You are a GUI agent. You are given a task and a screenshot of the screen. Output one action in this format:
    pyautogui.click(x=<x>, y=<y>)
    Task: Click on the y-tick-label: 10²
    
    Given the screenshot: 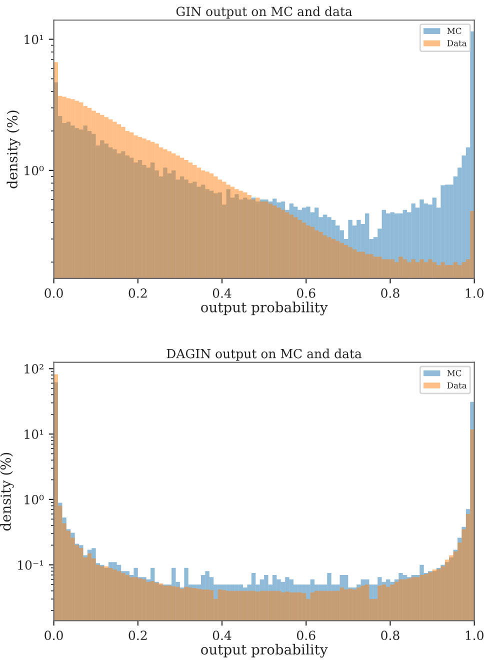 What is the action you would take?
    pyautogui.click(x=34, y=369)
    